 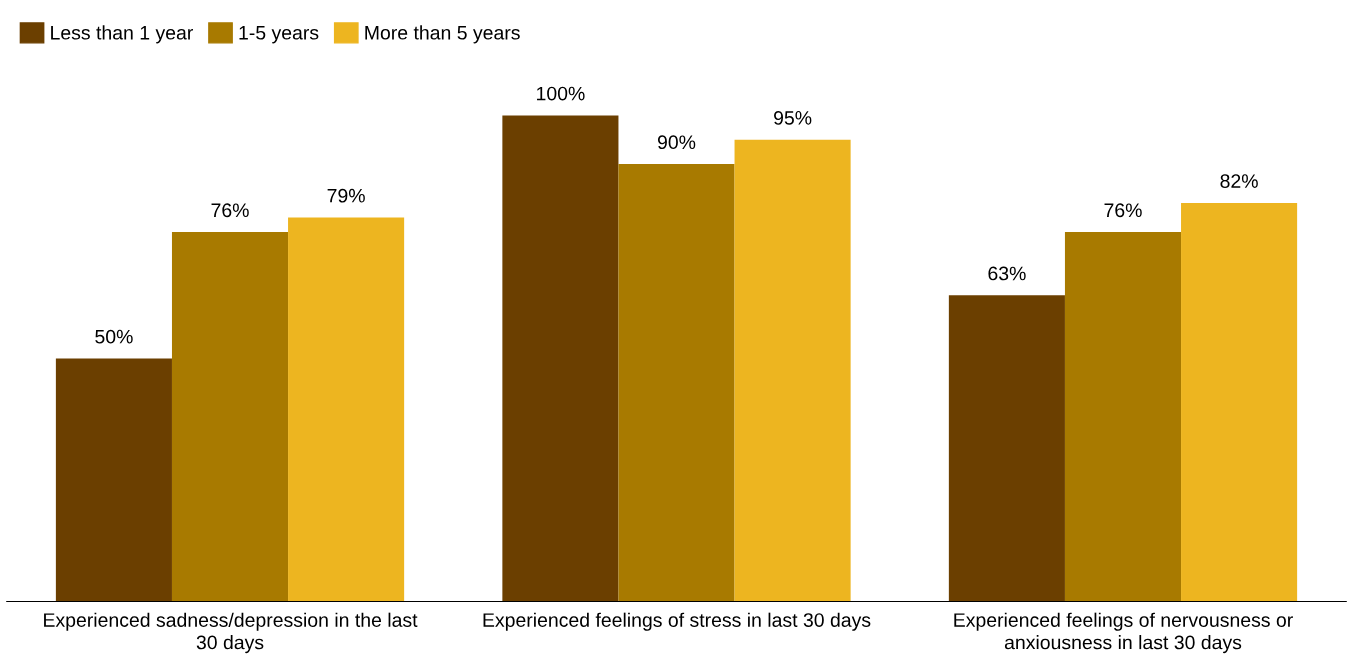 What do you see at coordinates (122, 34) in the screenshot?
I see `legend-label: Less than 1 year` at bounding box center [122, 34].